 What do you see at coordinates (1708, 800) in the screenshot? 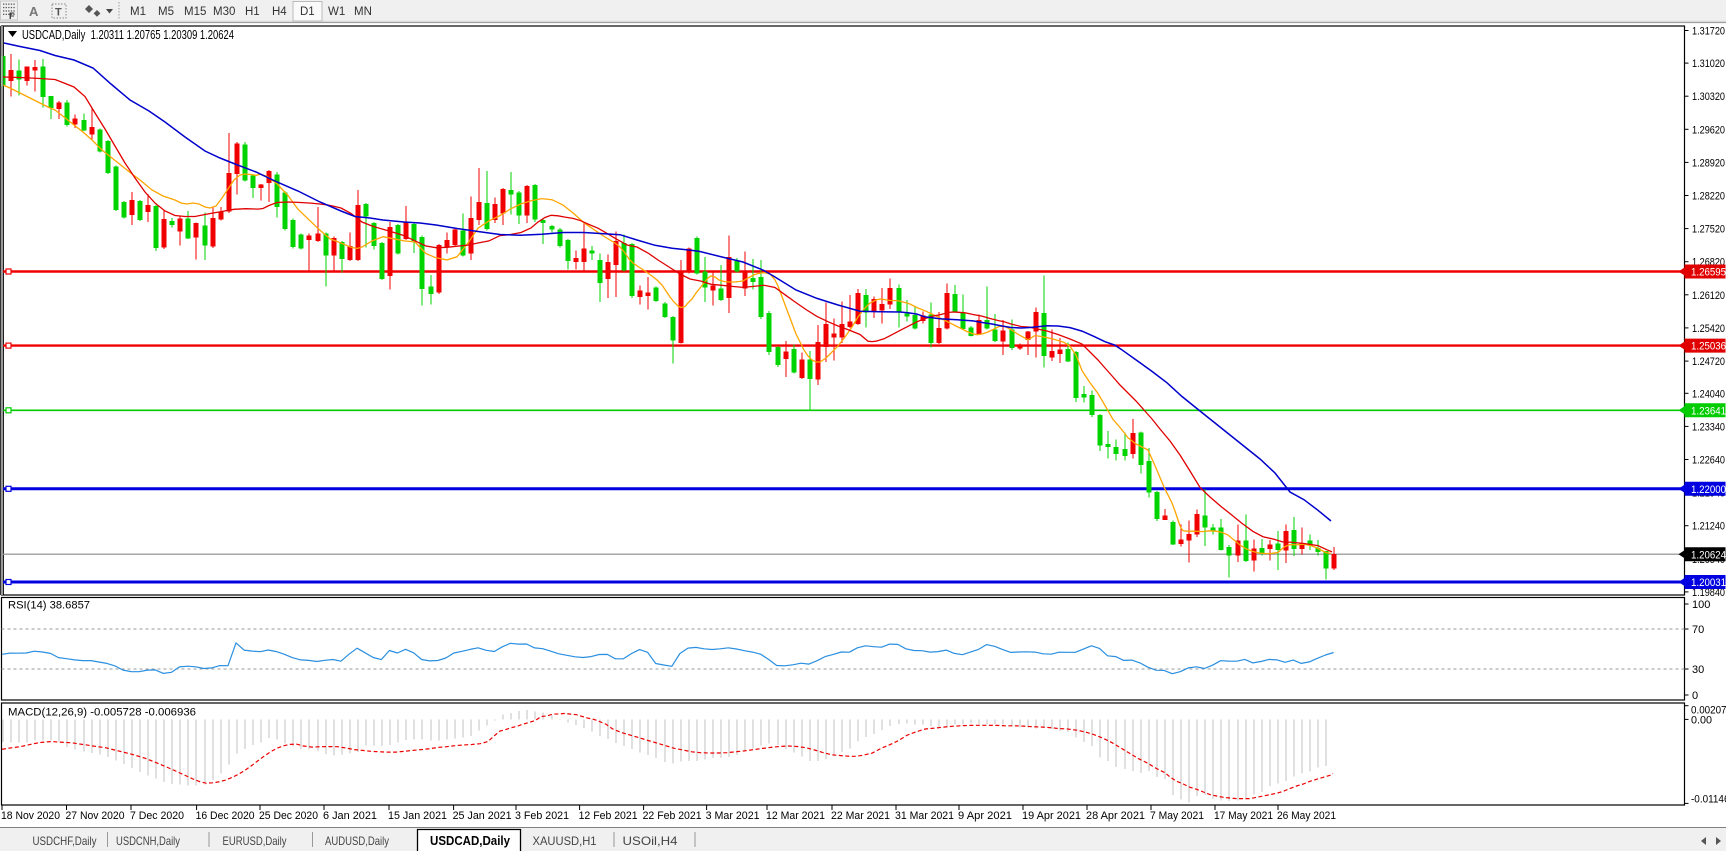
I see `svg-text: -0.011462` at bounding box center [1708, 800].